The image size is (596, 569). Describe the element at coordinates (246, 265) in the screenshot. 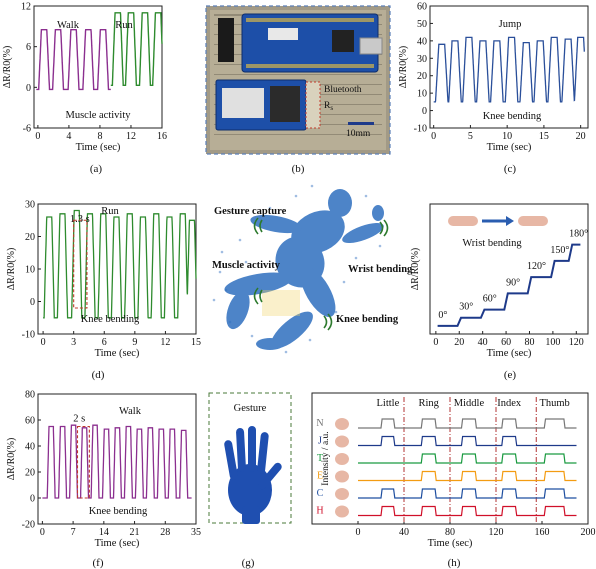

I see `label-muscle-activity: Muscle activity` at that location.